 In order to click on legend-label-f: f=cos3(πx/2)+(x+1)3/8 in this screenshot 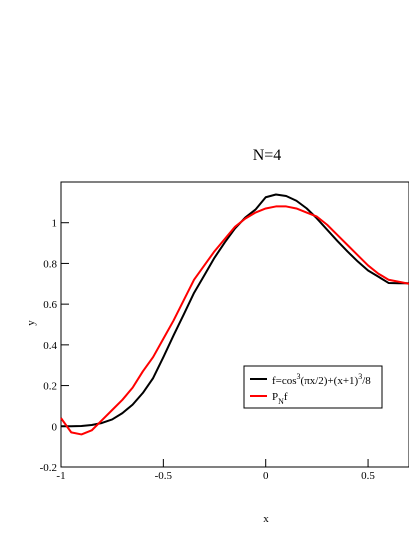, I will do `click(321, 379)`.